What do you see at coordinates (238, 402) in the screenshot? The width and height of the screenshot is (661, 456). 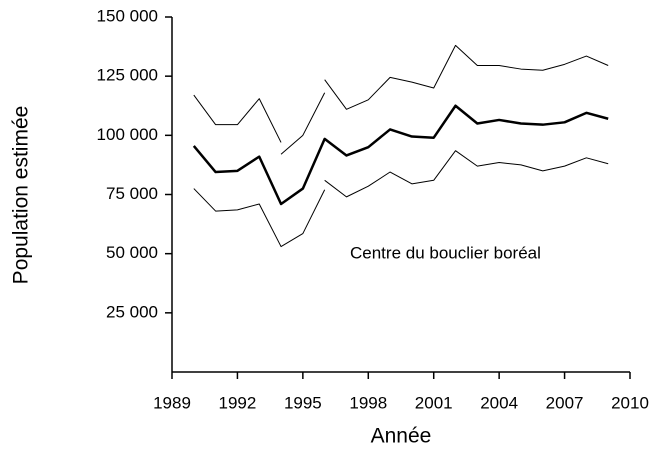 I see `x-tick-label: 1992` at bounding box center [238, 402].